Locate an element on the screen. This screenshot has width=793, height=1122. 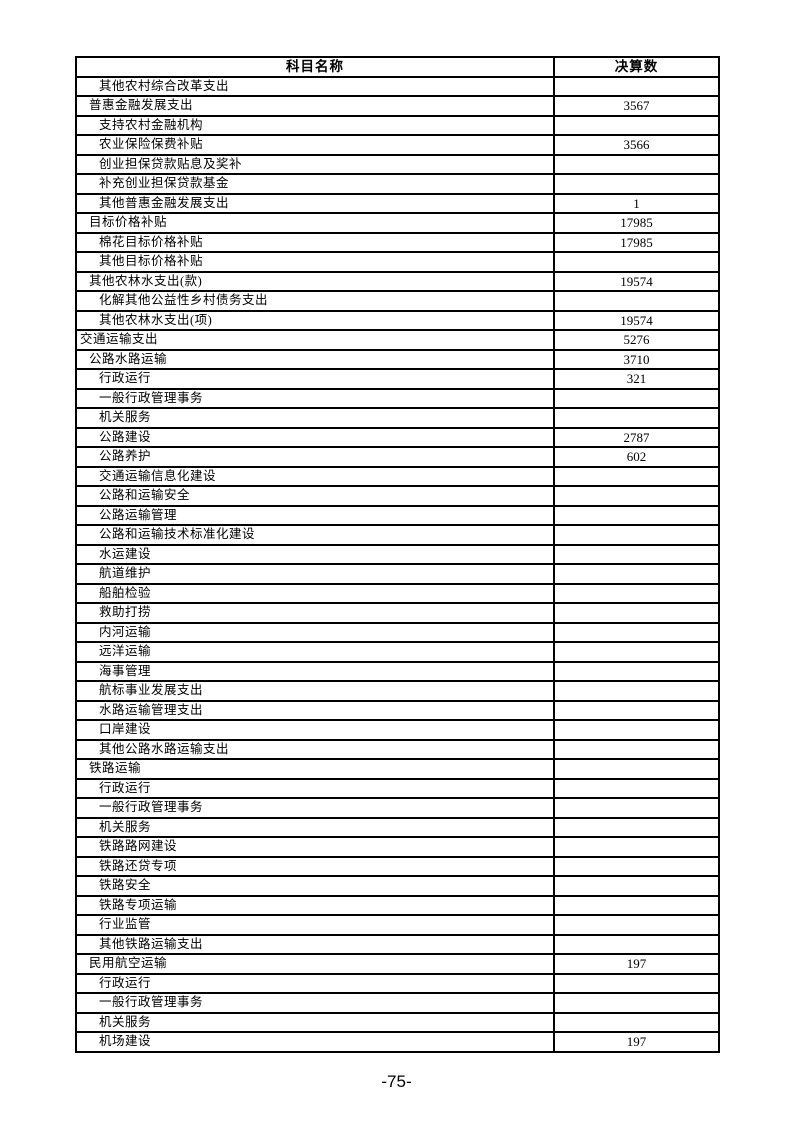
table-row: 其他农林水支出(款) 19574 is located at coordinates (397, 281).